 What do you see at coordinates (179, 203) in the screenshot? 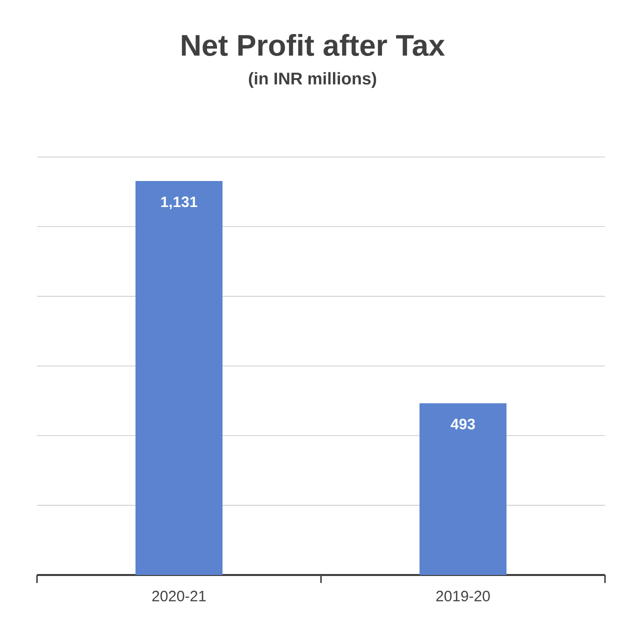
I see `data-label: 1,131` at bounding box center [179, 203].